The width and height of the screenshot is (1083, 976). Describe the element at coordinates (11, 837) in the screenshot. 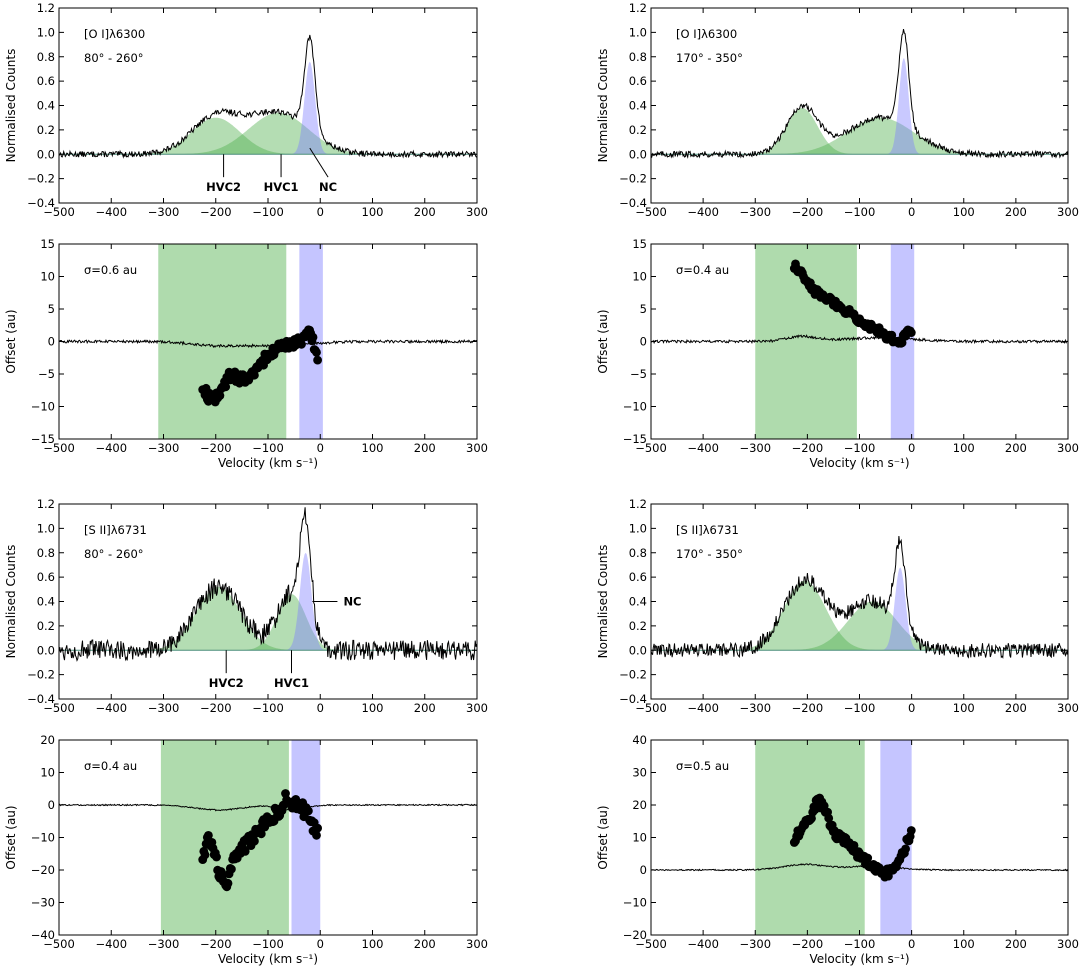

I see `y-axis-title: Offset (au)` at that location.